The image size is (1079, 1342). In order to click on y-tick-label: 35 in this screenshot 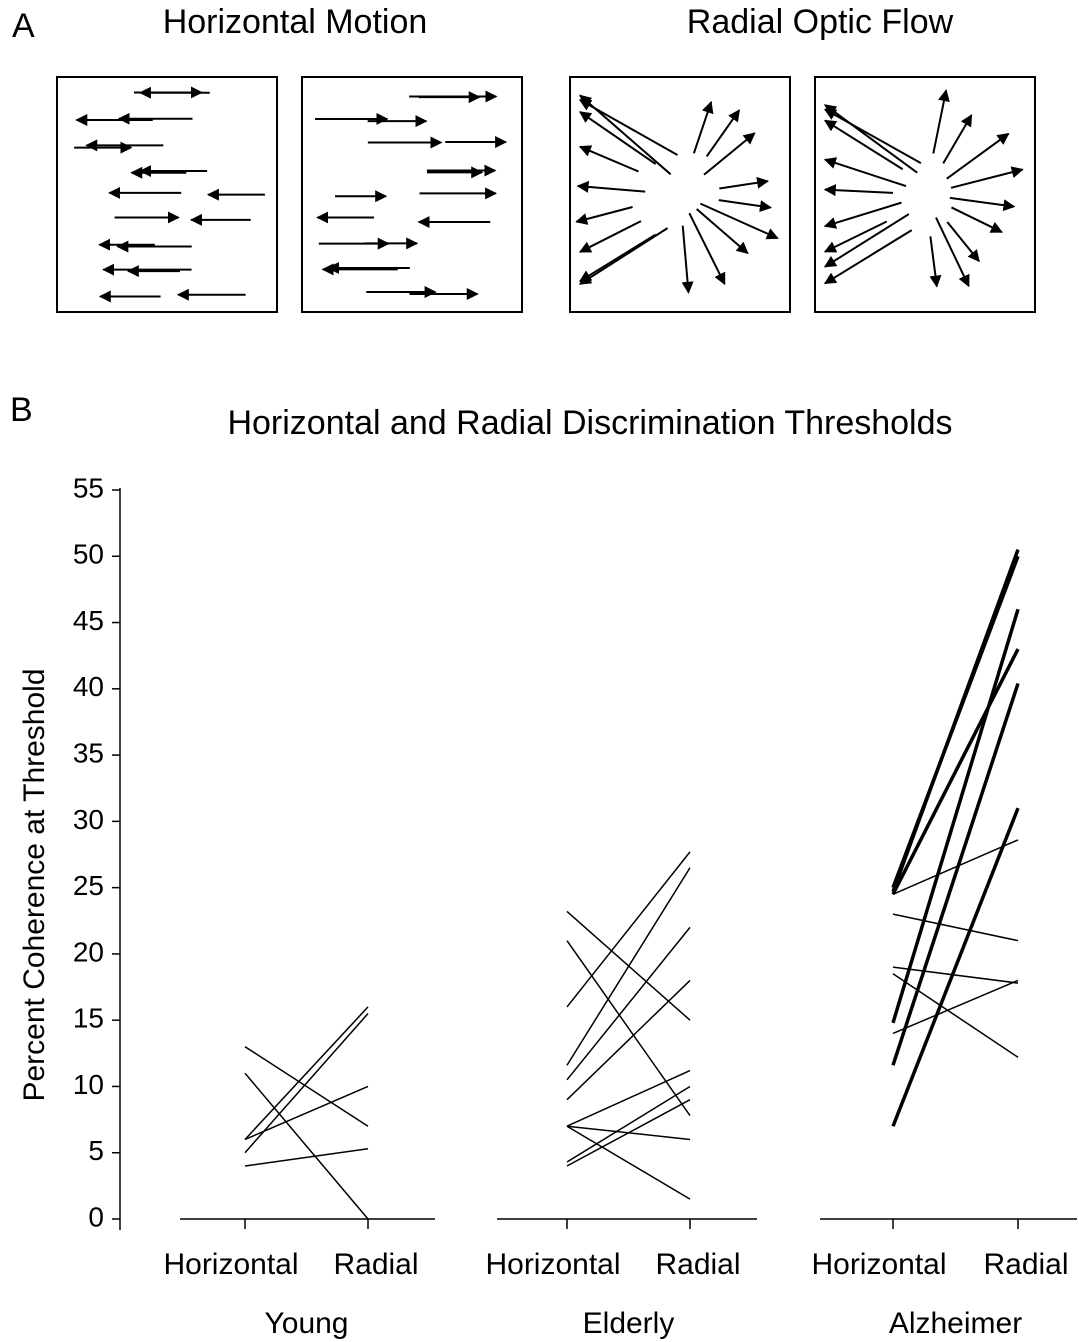, I will do `click(88, 752)`.